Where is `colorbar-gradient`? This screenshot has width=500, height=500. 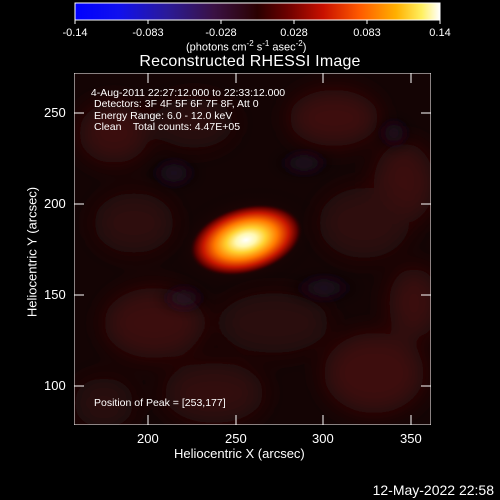 colorbar-gradient is located at coordinates (257, 11).